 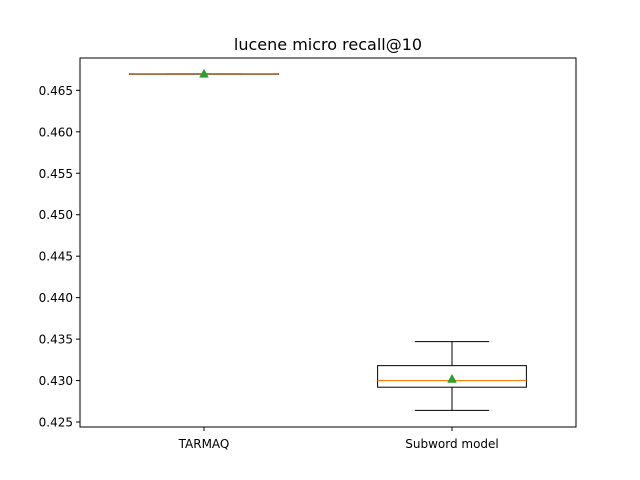 What do you see at coordinates (204, 444) in the screenshot?
I see `x-tick-label: TARMAQ` at bounding box center [204, 444].